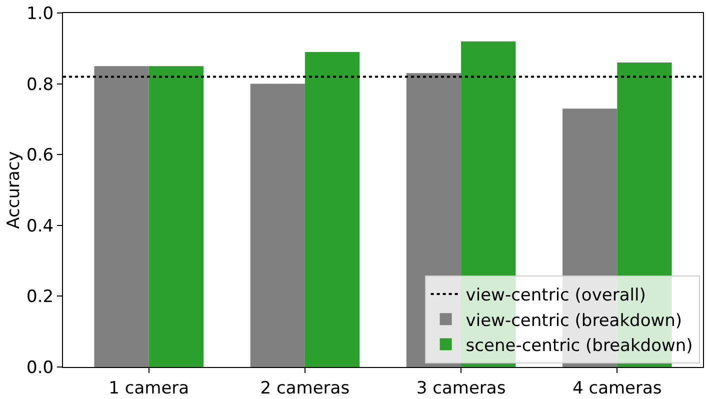 The height and width of the screenshot is (399, 706). What do you see at coordinates (40, 226) in the screenshot?
I see `y-tick-label: 0.4` at bounding box center [40, 226].